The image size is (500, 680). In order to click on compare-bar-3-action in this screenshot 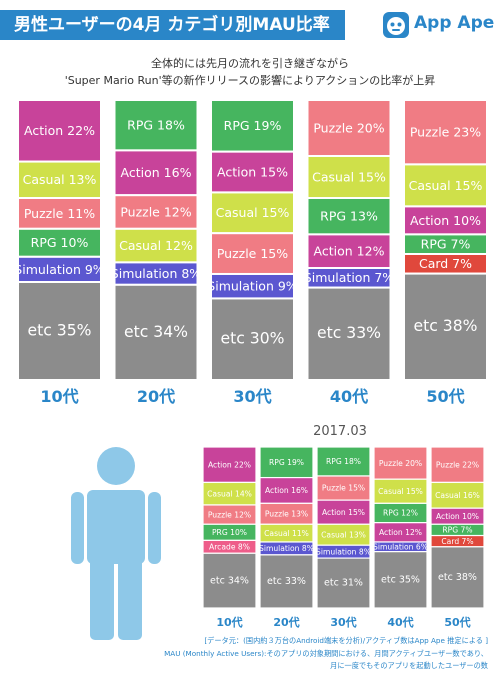, I will do `click(343, 512)`.